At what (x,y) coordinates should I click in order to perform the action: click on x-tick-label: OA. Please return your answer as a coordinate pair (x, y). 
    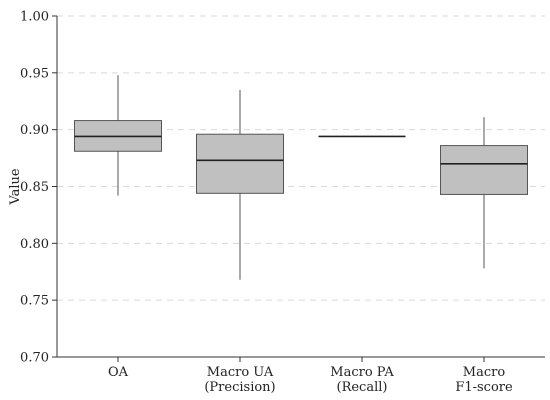
    Looking at the image, I should click on (118, 372).